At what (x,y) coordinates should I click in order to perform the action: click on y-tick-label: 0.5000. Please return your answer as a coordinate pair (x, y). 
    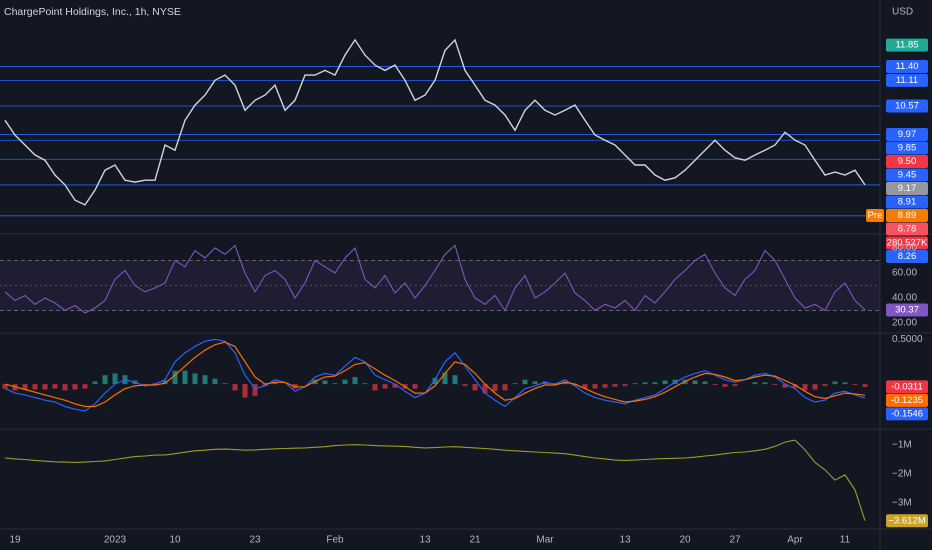
    Looking at the image, I should click on (907, 339).